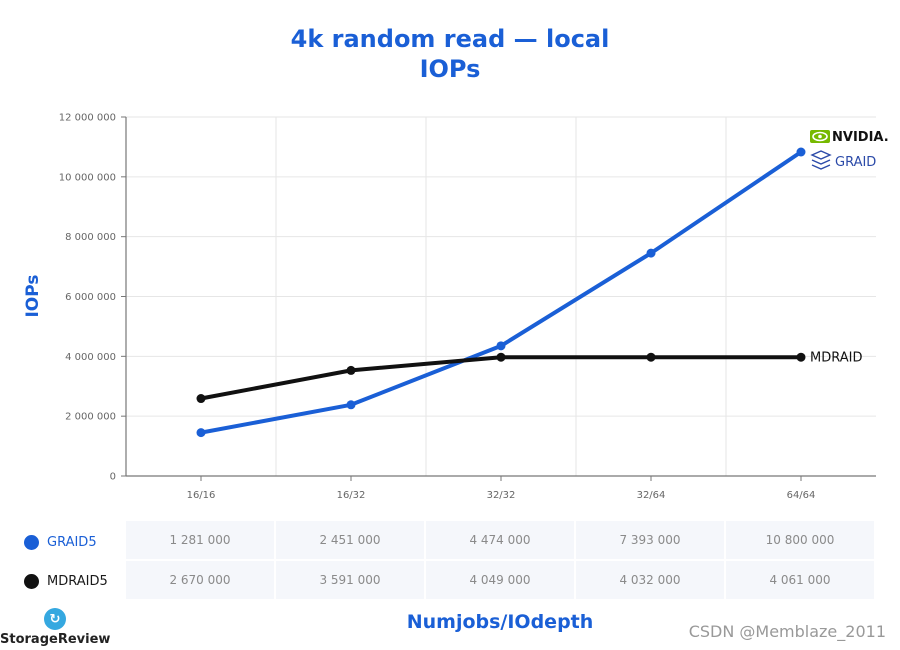  I want to click on table-cell: 4 474 000, so click(501, 541).